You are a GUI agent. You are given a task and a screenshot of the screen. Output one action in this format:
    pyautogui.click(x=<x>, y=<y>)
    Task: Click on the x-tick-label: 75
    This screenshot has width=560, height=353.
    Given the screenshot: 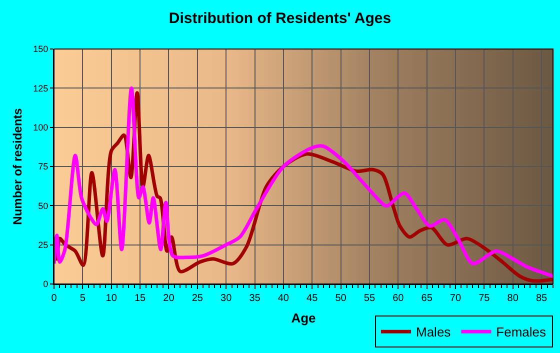 What is the action you would take?
    pyautogui.click(x=484, y=298)
    